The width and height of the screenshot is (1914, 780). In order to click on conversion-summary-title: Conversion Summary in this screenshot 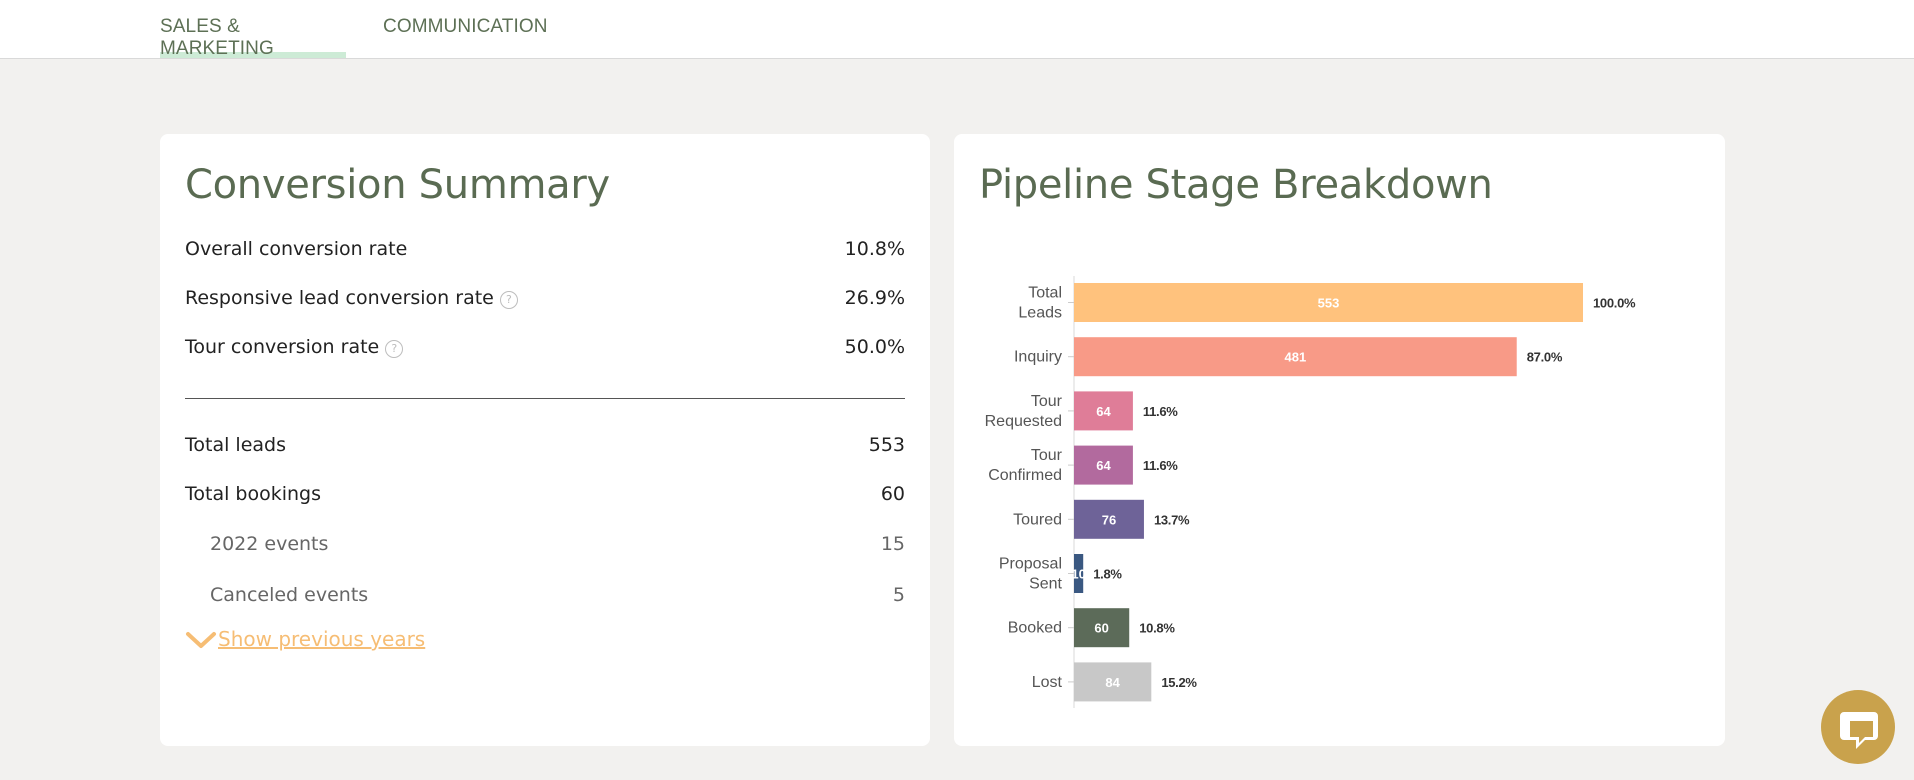, I will do `click(397, 185)`.